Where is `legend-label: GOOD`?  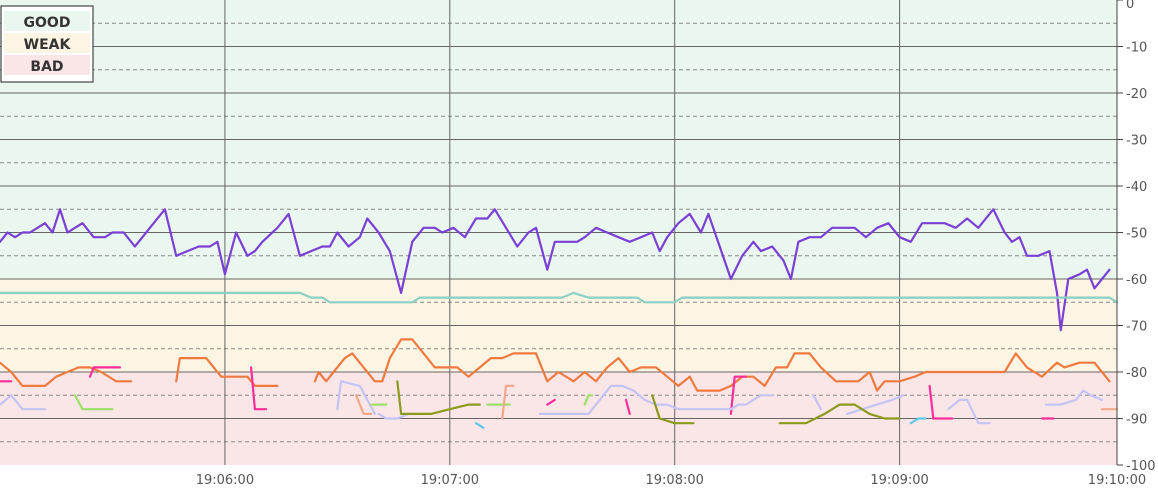
legend-label: GOOD is located at coordinates (47, 23).